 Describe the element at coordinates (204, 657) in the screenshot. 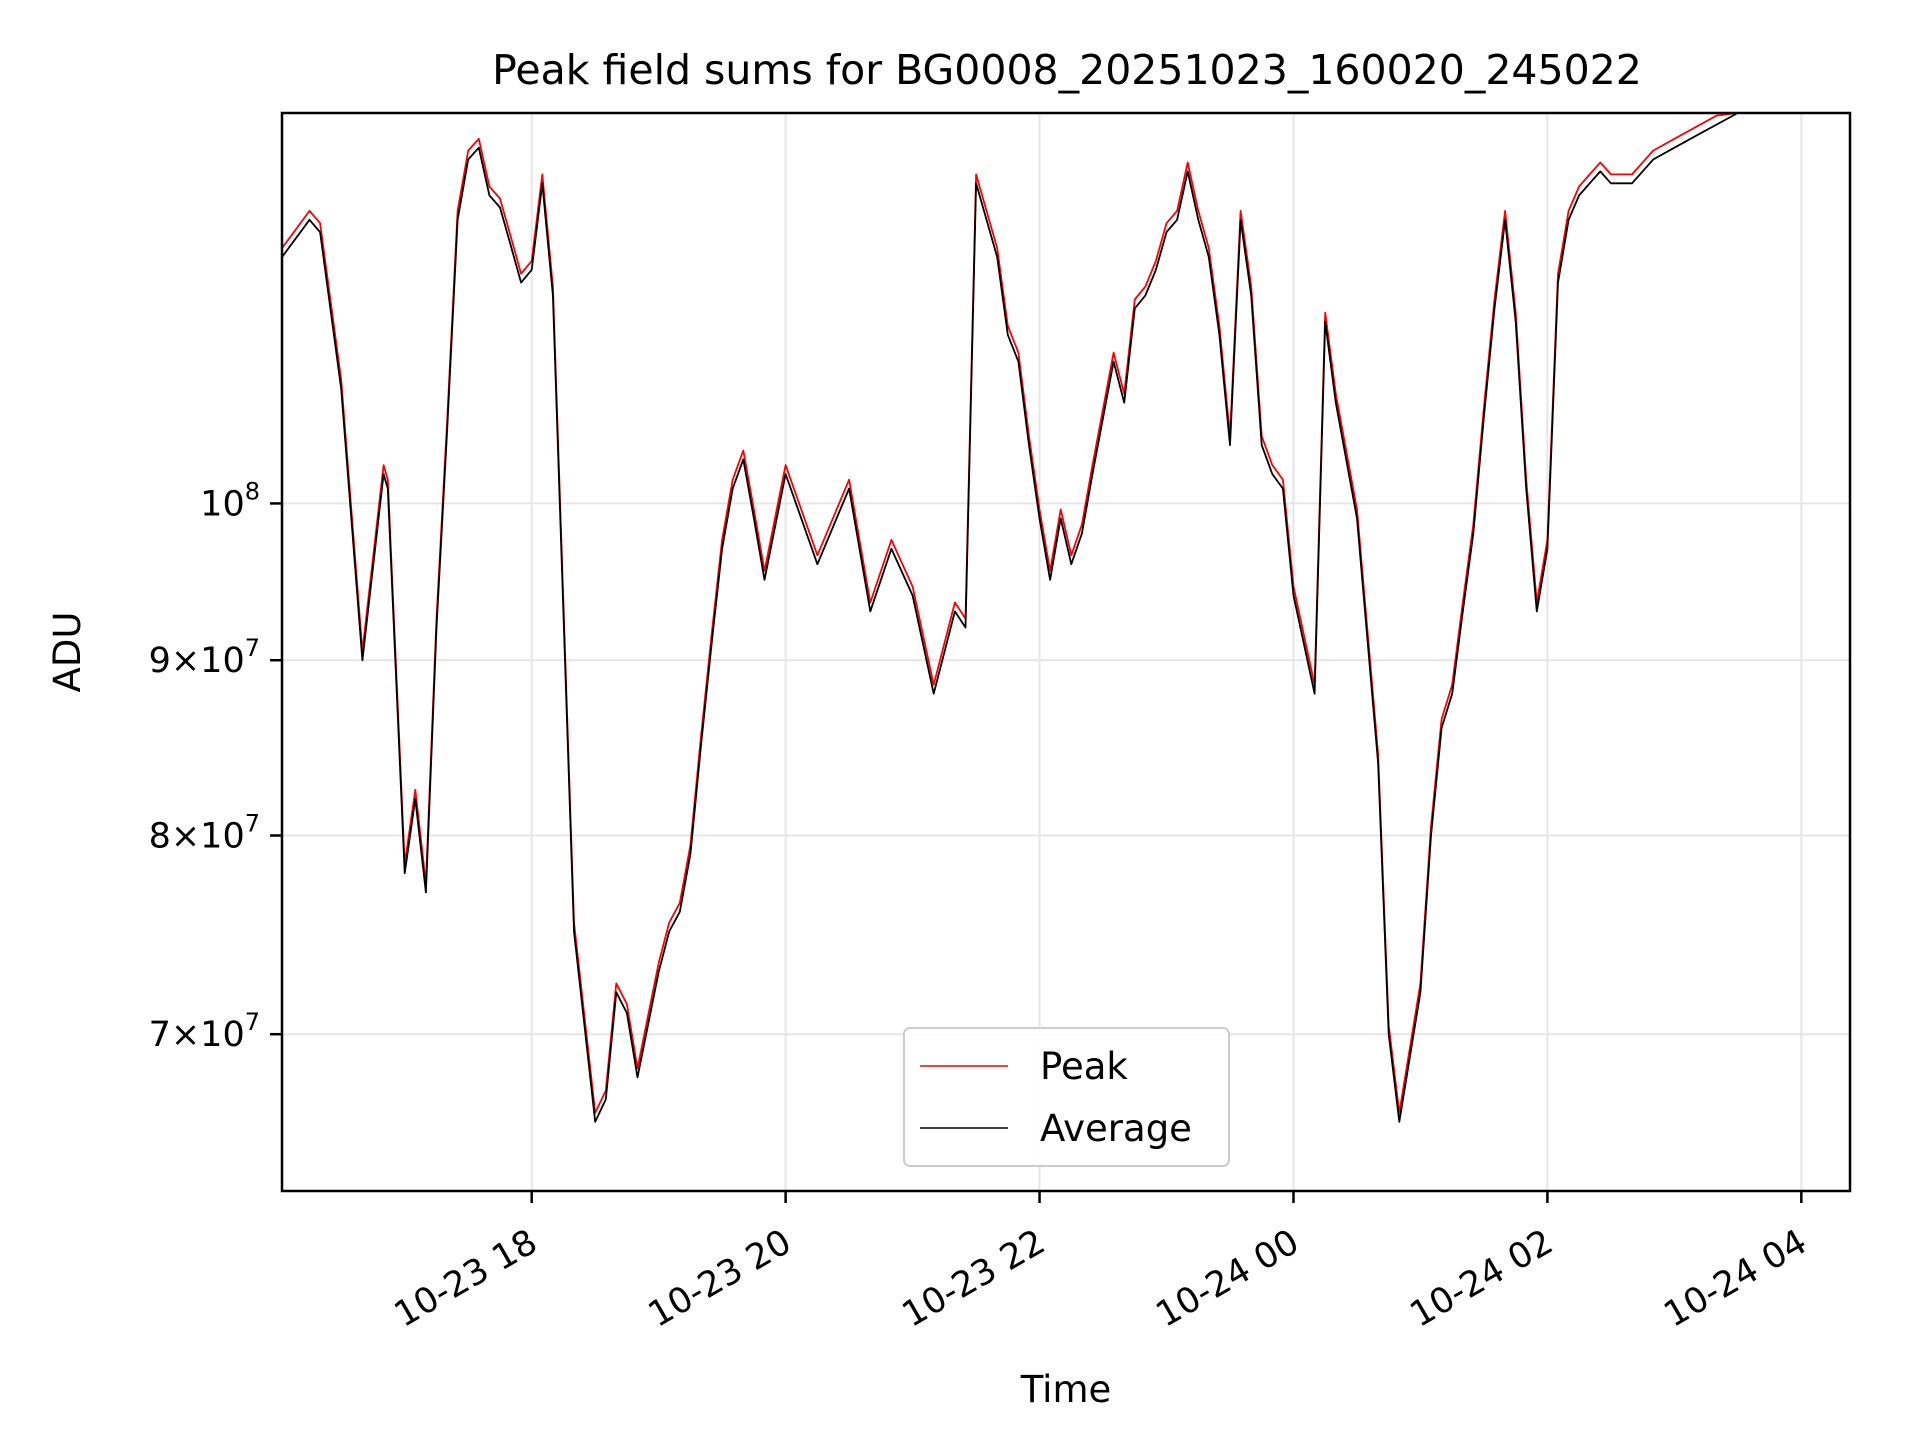

I see `y-tick-label: 9×107` at that location.